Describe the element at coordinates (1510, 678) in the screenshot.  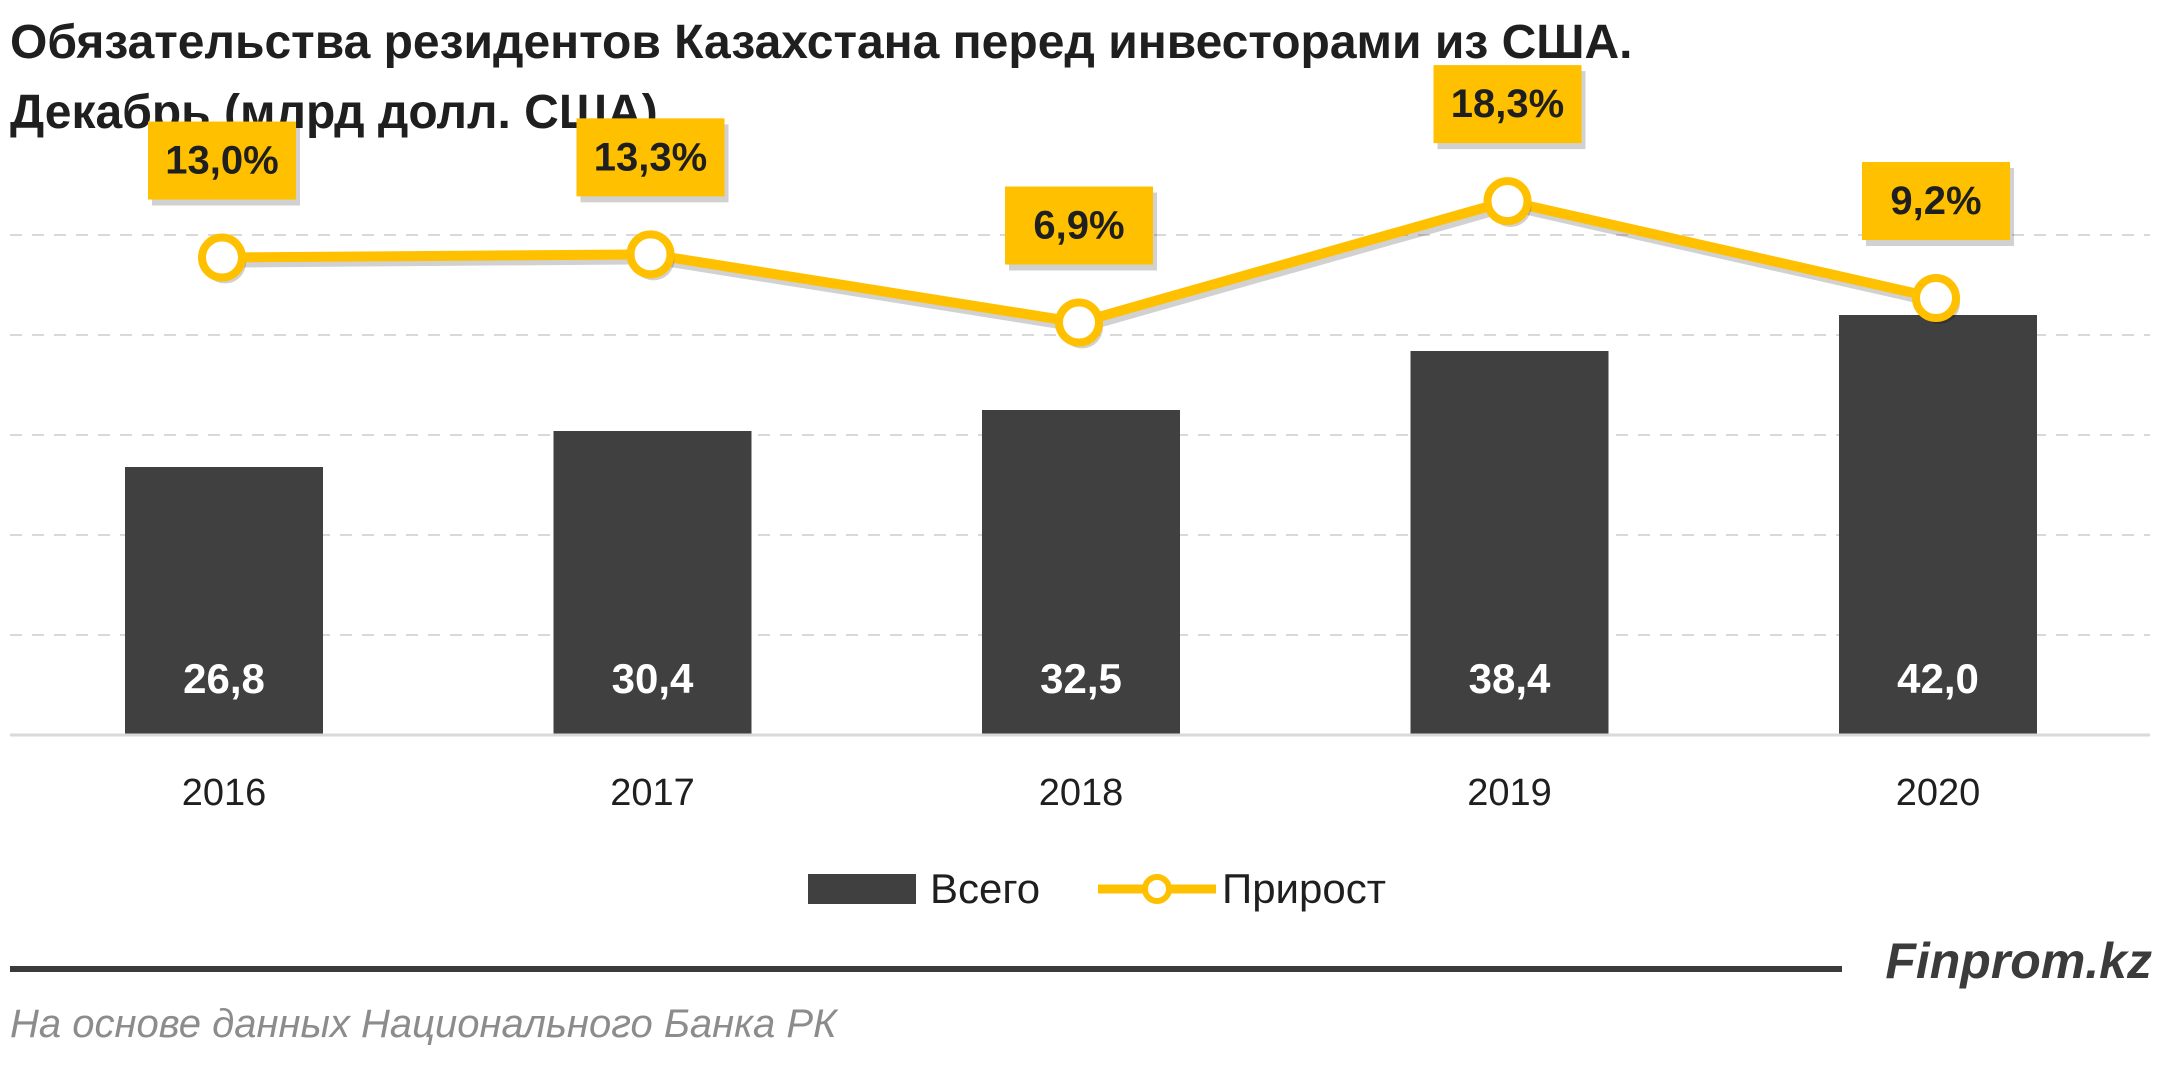
I see `bar-value-label: 38,4` at that location.